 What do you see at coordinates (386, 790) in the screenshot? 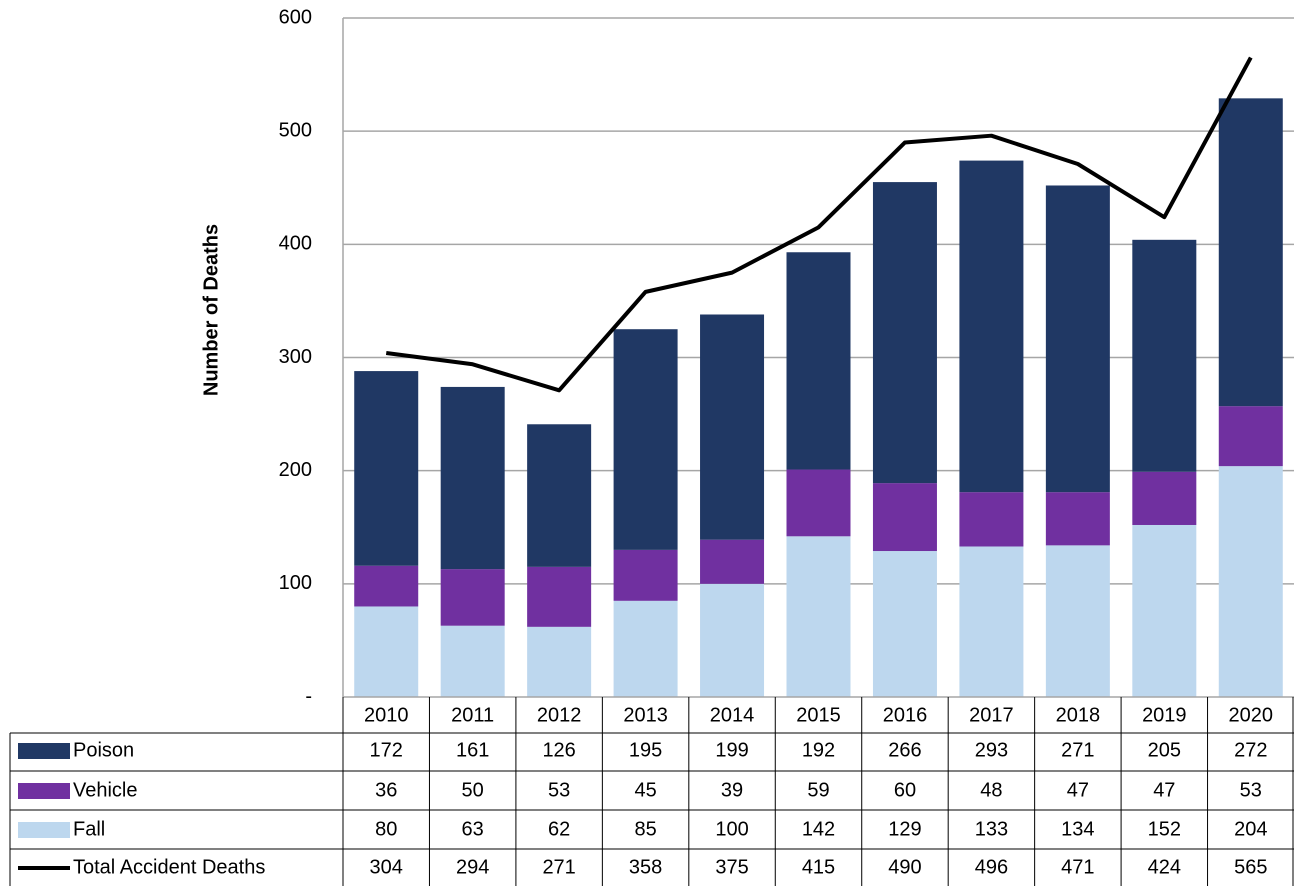
I see `table-value: 36` at bounding box center [386, 790].